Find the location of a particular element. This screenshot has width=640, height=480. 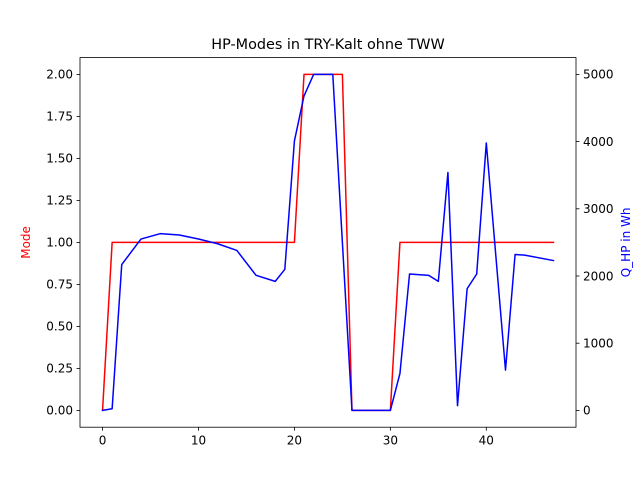

left-y-tick-label: 0.00 is located at coordinates (59, 411).